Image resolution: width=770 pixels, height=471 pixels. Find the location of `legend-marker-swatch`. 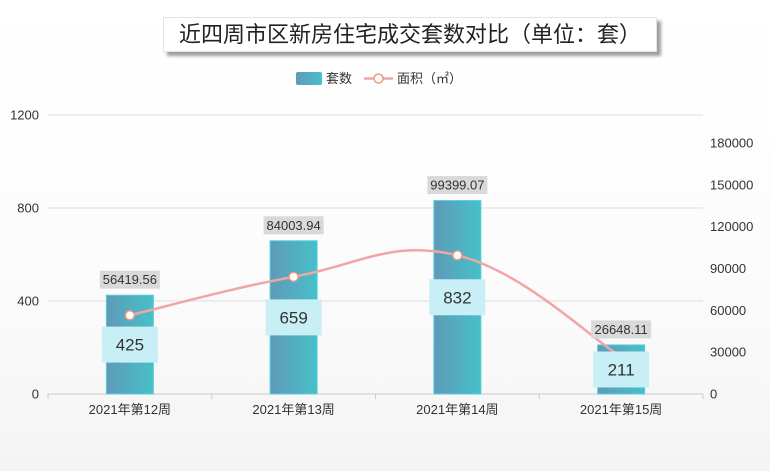

legend-marker-swatch is located at coordinates (378, 78).